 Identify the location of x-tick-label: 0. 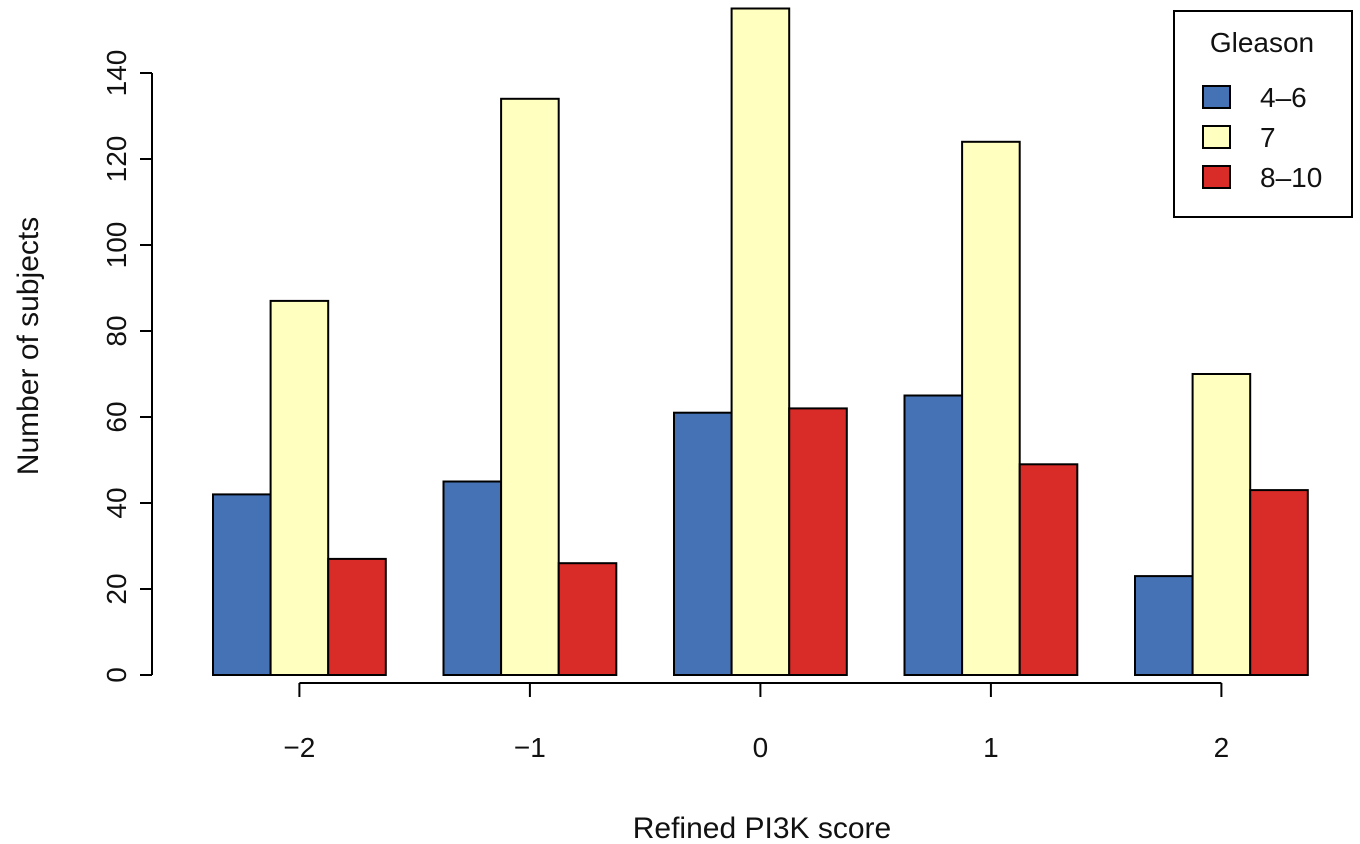
(761, 747).